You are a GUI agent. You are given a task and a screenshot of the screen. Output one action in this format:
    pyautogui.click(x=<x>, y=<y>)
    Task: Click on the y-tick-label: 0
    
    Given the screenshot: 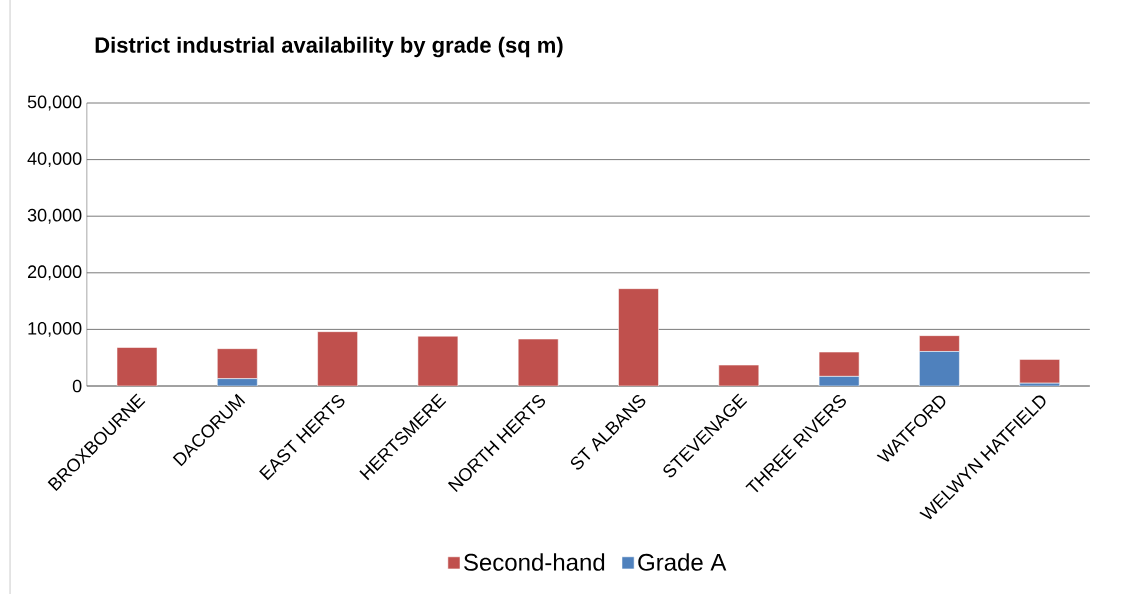 What is the action you would take?
    pyautogui.click(x=77, y=386)
    